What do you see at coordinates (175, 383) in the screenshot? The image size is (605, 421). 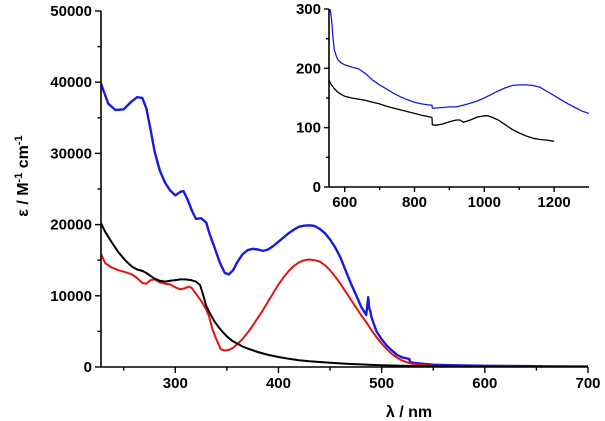 I see `main-x-tick-label: 300` at bounding box center [175, 383].